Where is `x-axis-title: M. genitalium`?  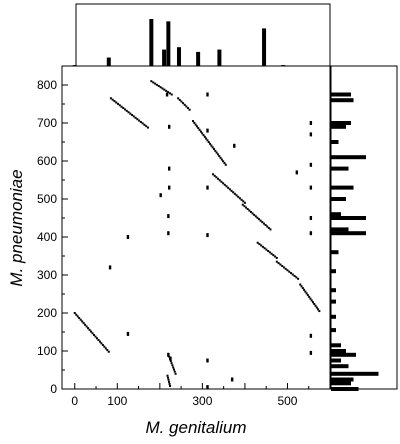
x-axis-title: M. genitalium is located at coordinates (195, 427).